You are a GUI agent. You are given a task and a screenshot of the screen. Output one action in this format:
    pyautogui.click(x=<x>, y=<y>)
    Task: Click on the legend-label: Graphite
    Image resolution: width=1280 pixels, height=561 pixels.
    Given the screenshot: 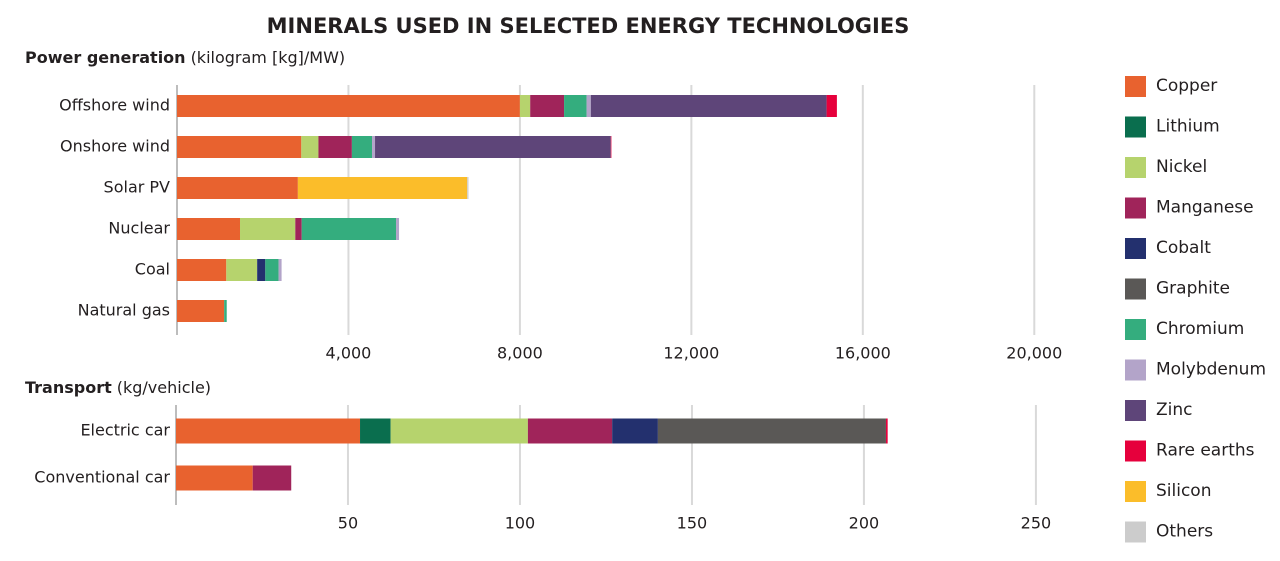 What is the action you would take?
    pyautogui.click(x=1193, y=289)
    